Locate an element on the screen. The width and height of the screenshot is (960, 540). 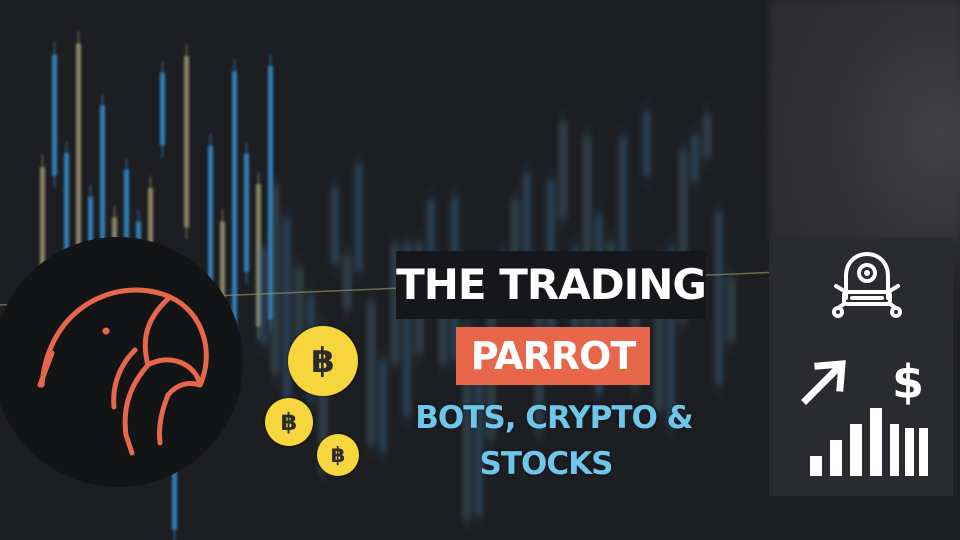
bitcoin-coin-large: ฿ is located at coordinates (323, 361).